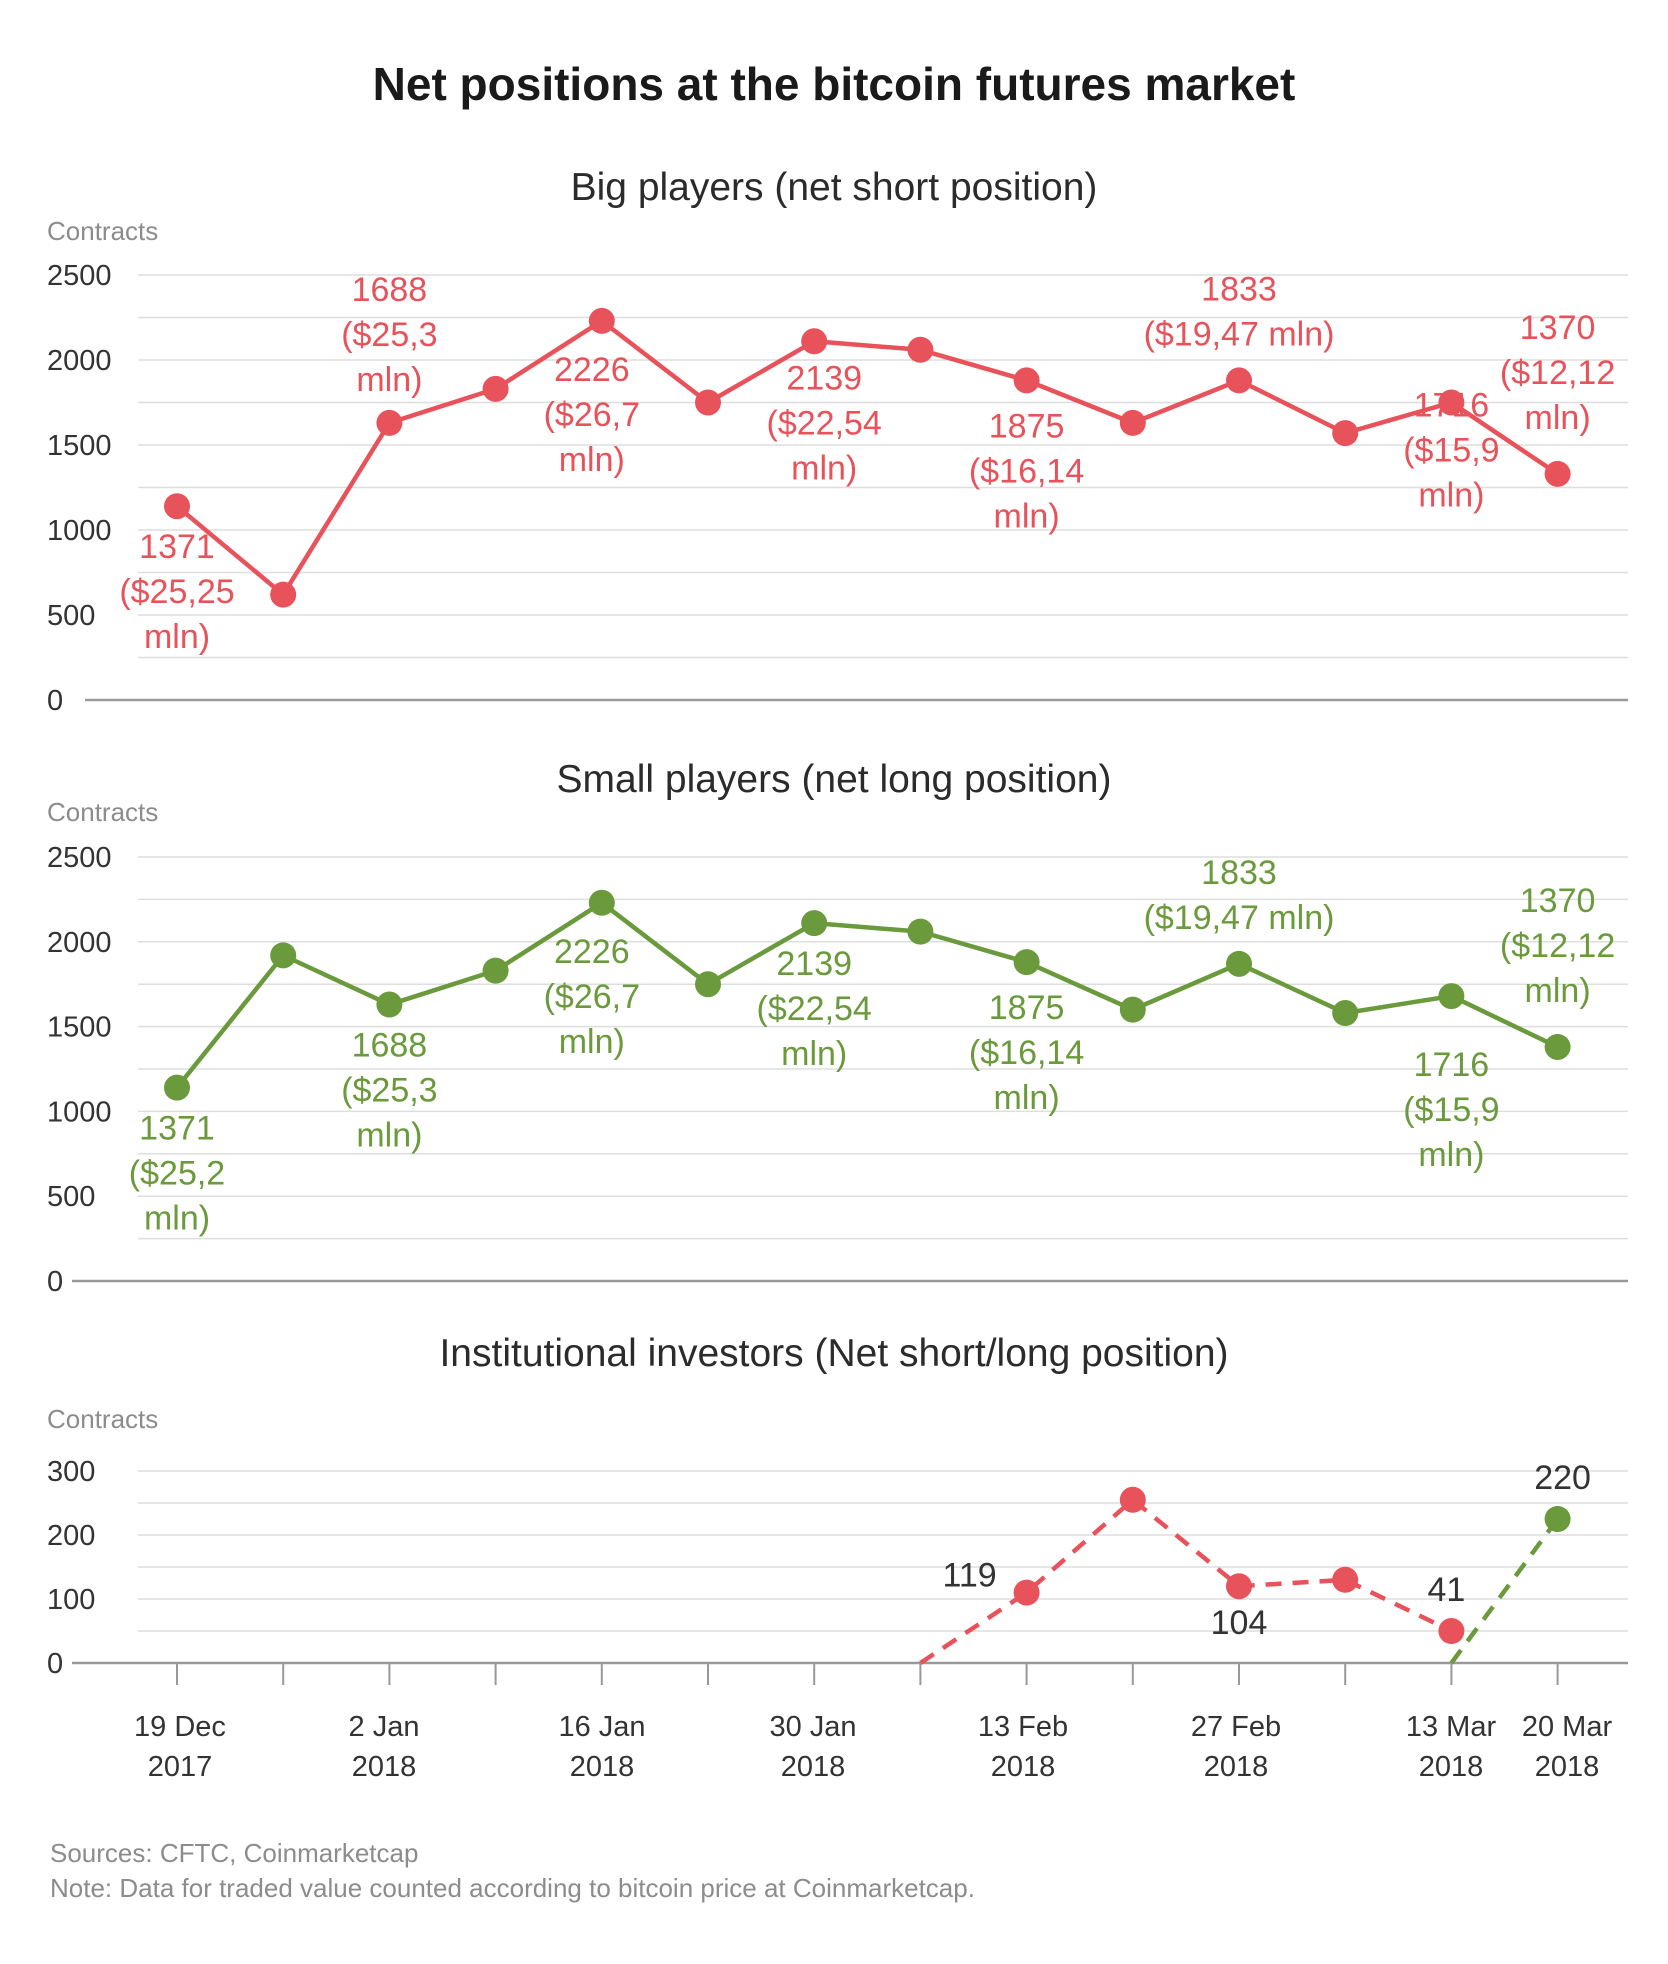 The height and width of the screenshot is (1964, 1668). I want to click on x-tick-label-line: 13 Mar, so click(1451, 1727).